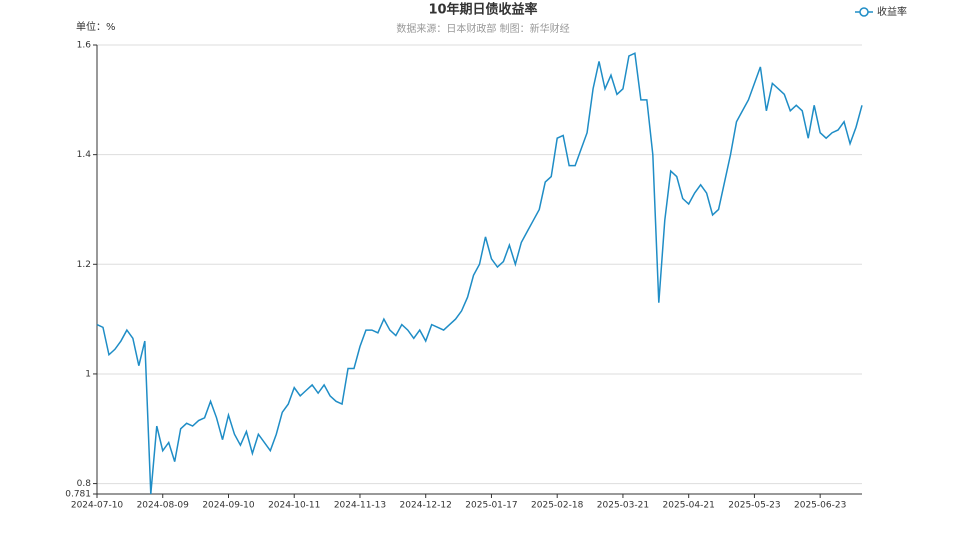 The width and height of the screenshot is (959, 543). Describe the element at coordinates (557, 506) in the screenshot. I see `x-tick-label: 2025-02-18` at that location.